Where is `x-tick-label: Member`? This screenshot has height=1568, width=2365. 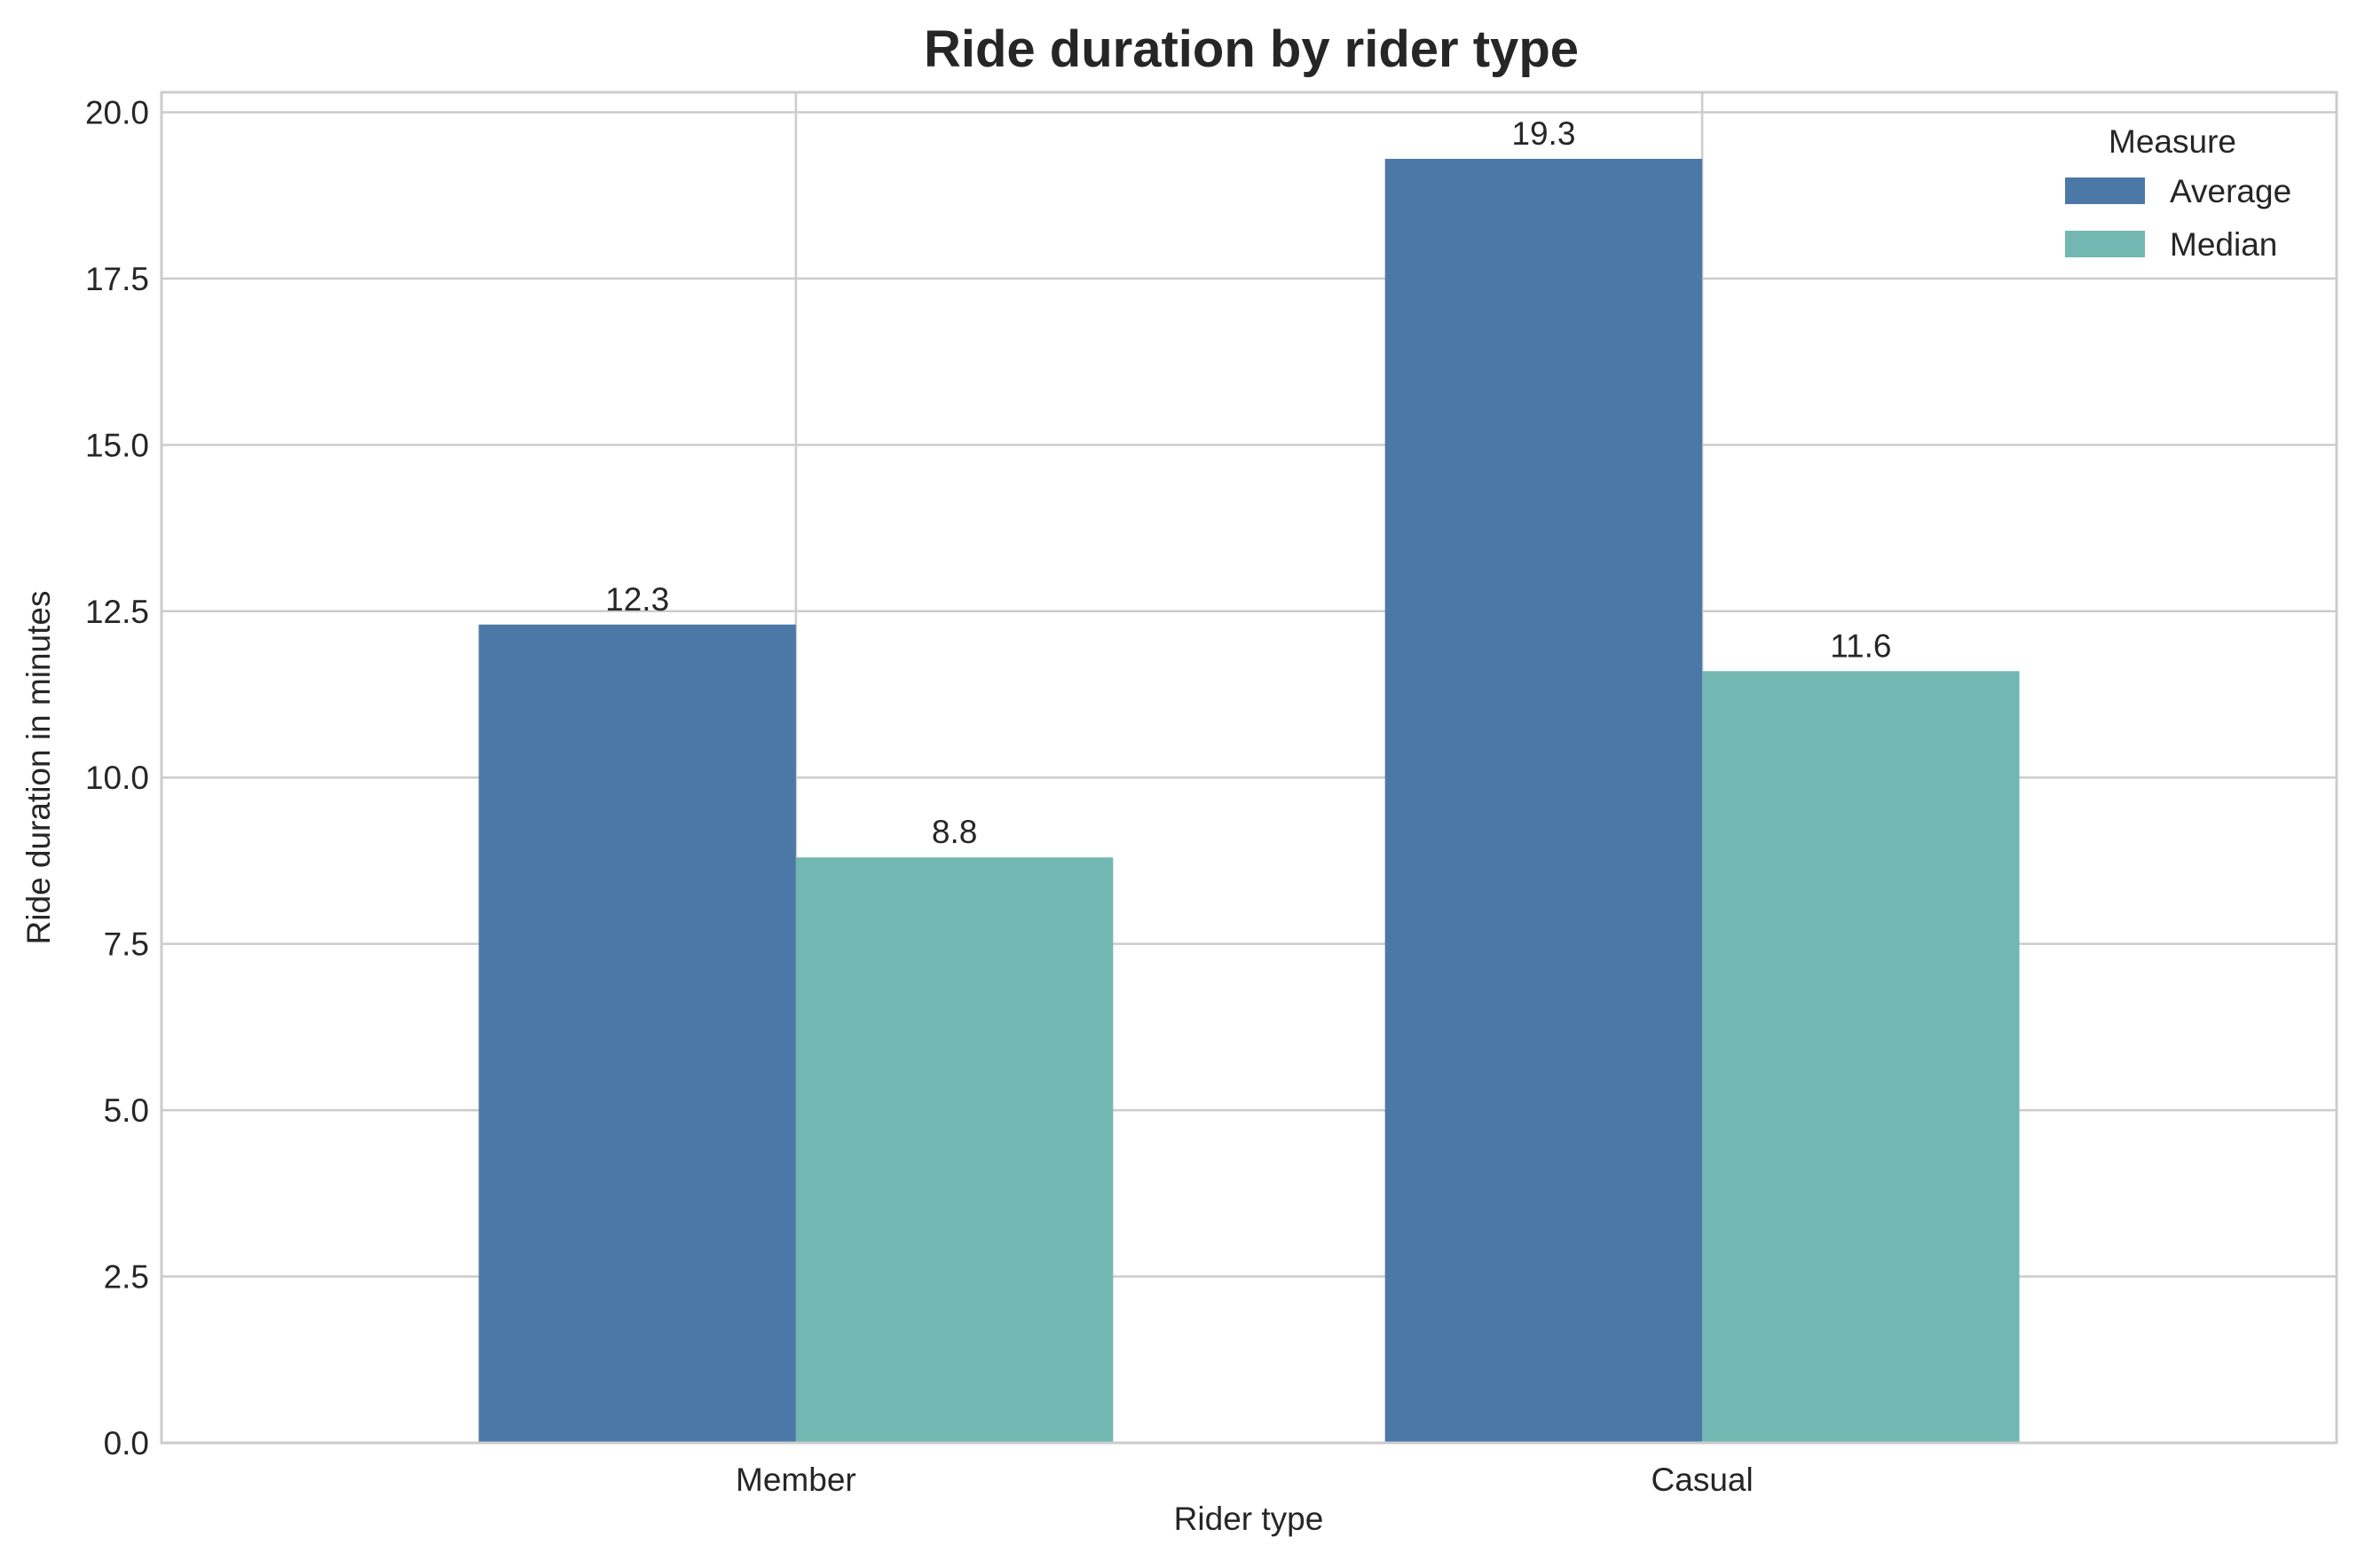
x-tick-label: Member is located at coordinates (796, 1480).